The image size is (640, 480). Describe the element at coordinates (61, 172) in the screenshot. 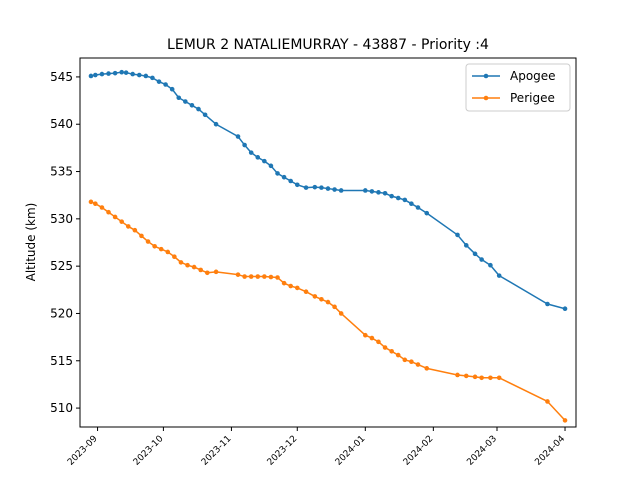

I see `y-tick-label: 535` at that location.